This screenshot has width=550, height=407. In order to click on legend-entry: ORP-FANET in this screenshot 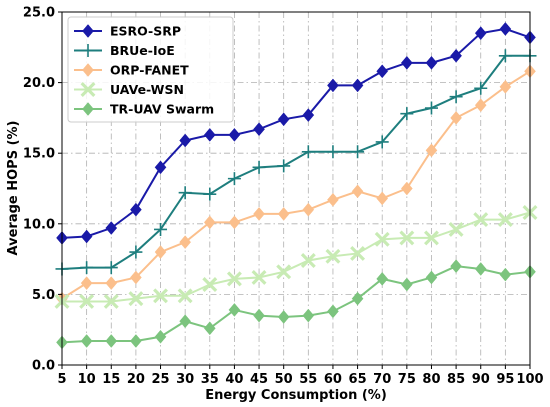, I will do `click(131, 70)`.